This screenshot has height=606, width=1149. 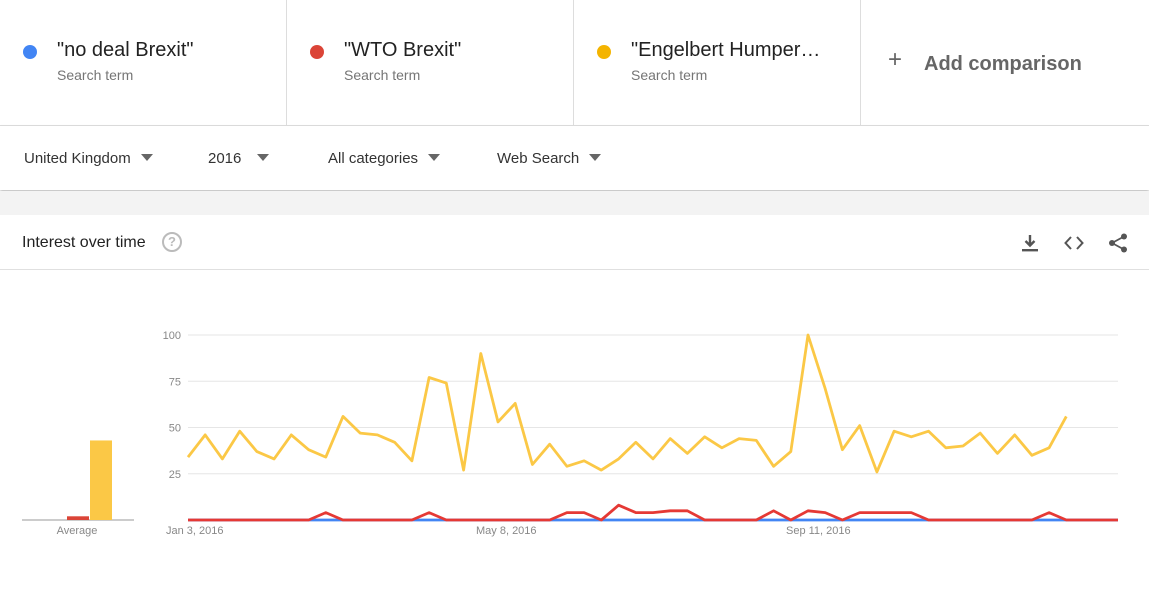 I want to click on search-property-value: Web Search, so click(x=538, y=158).